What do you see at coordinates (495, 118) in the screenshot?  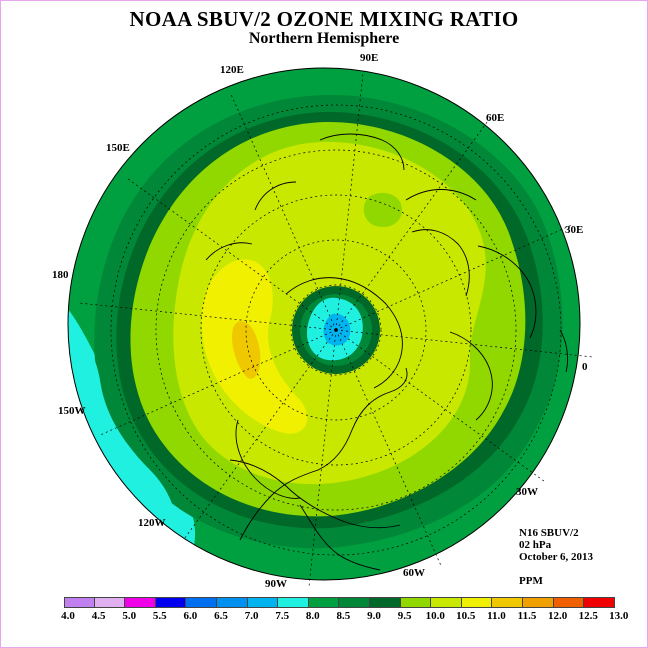 I see `lon-label-60e: 60E` at bounding box center [495, 118].